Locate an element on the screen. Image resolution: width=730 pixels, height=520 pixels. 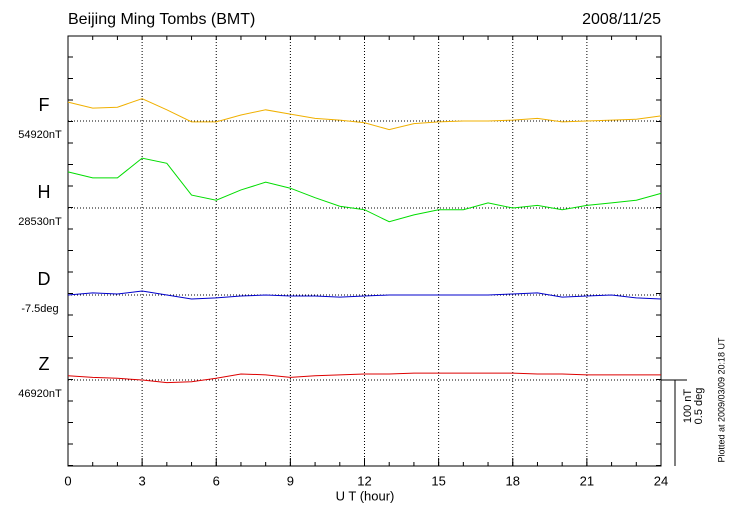
series-name: F is located at coordinates (44, 105).